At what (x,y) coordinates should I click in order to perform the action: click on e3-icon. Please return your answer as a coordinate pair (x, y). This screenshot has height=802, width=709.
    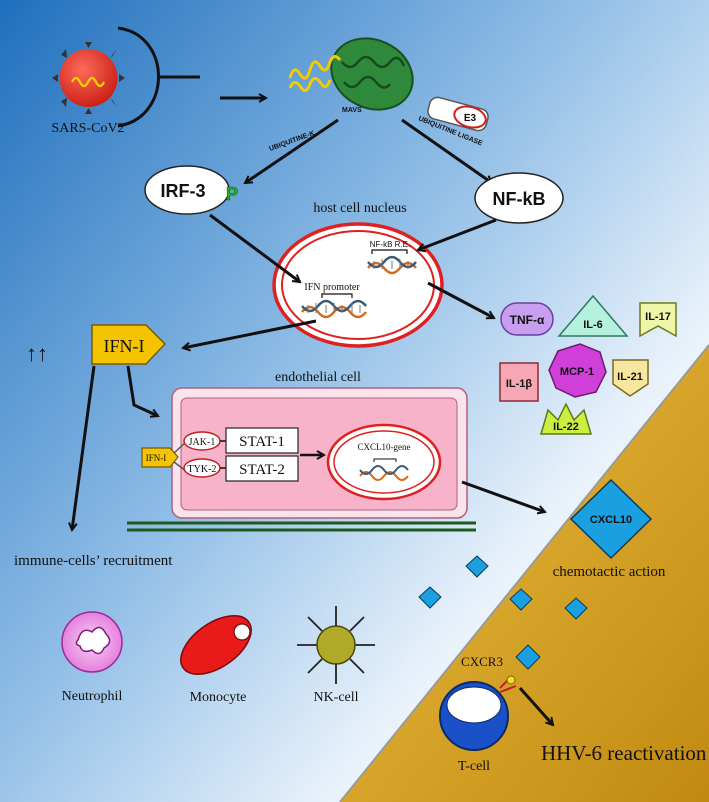
    Looking at the image, I should click on (470, 117).